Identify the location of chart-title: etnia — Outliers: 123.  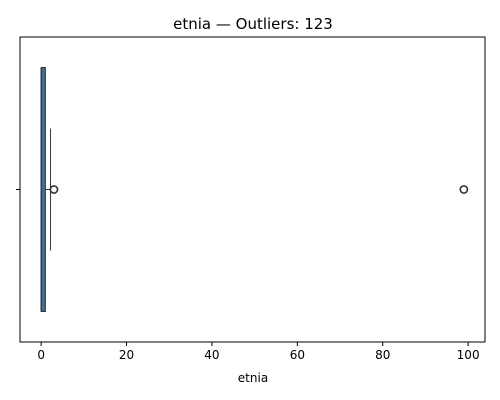
(253, 24).